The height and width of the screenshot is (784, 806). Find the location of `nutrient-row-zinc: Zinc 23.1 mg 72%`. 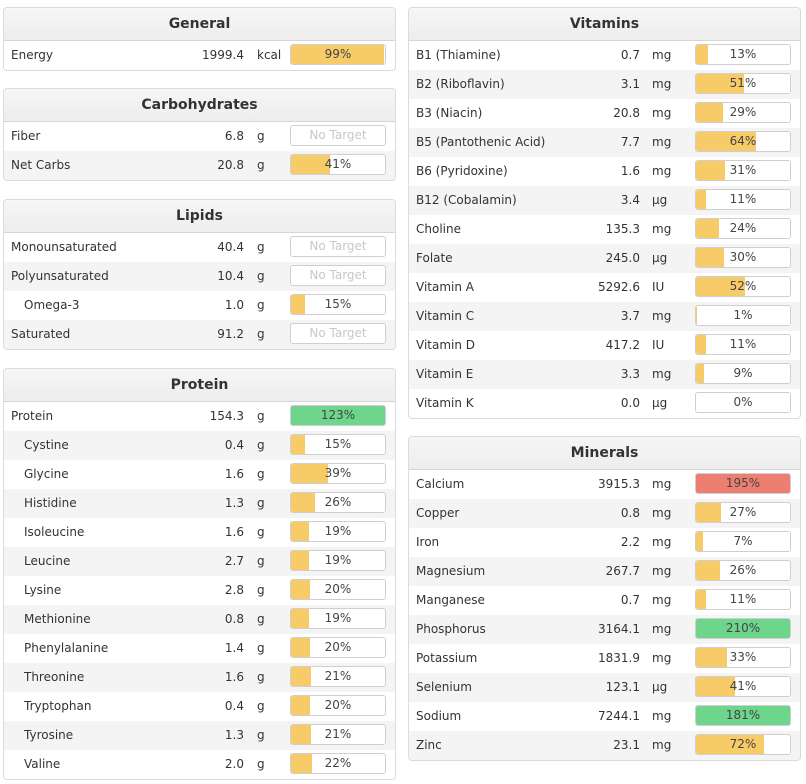

nutrient-row-zinc: Zinc 23.1 mg 72% is located at coordinates (604, 745).